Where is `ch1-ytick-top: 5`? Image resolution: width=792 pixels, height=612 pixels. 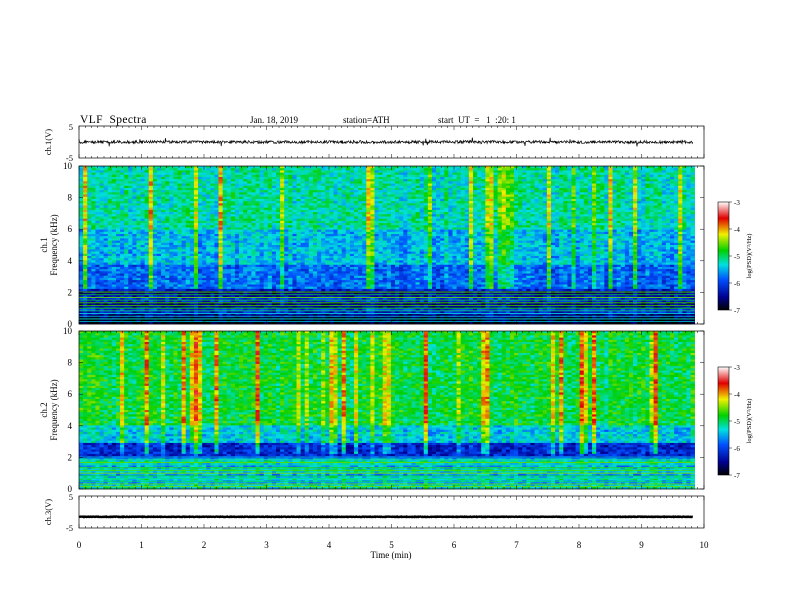
ch1-ytick-top: 5 is located at coordinates (71, 127).